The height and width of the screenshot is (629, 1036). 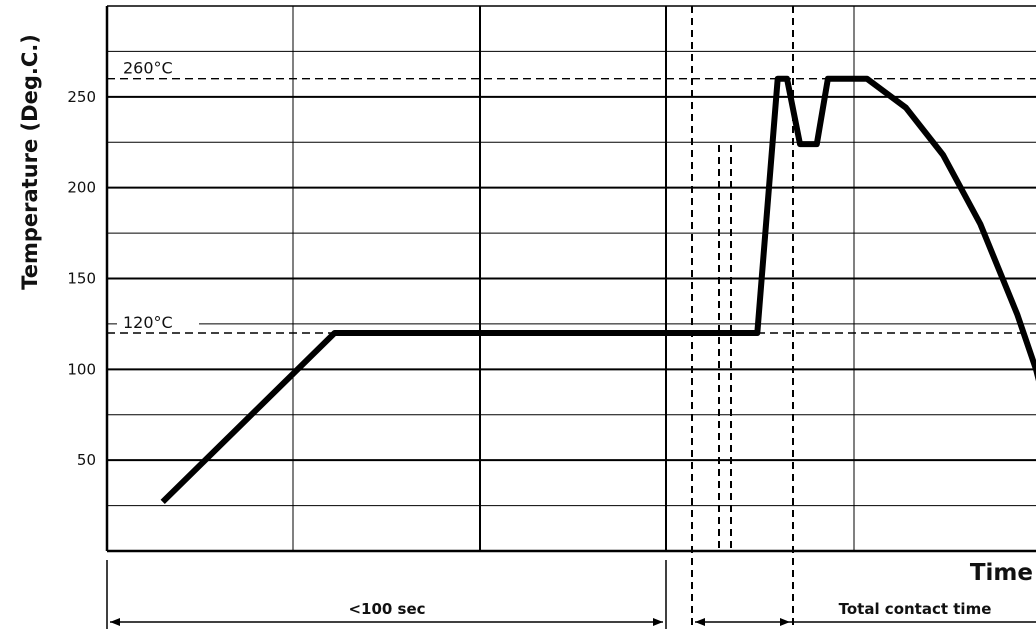 What do you see at coordinates (30, 162) in the screenshot?
I see `y-axis-label: Temperature (Deg.C.)` at bounding box center [30, 162].